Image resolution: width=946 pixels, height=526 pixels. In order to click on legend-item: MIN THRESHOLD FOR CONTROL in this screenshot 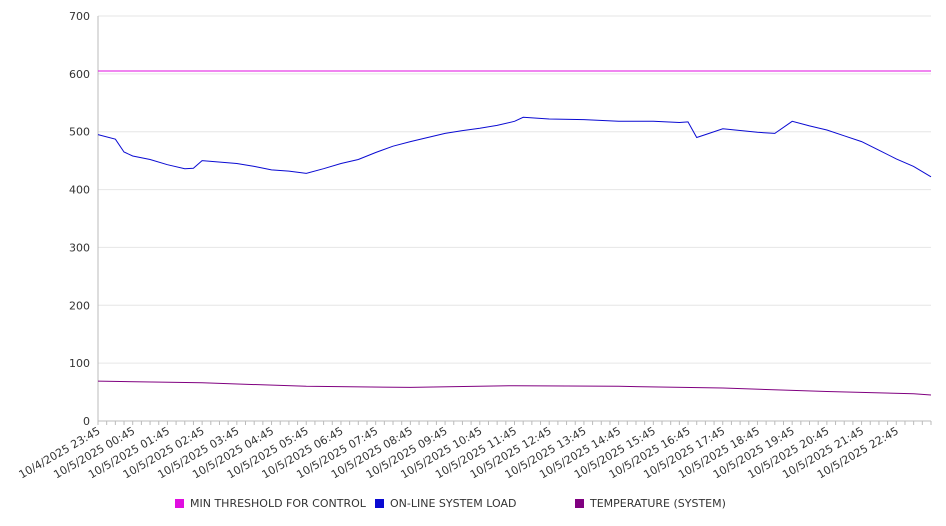, I will do `click(270, 503)`.